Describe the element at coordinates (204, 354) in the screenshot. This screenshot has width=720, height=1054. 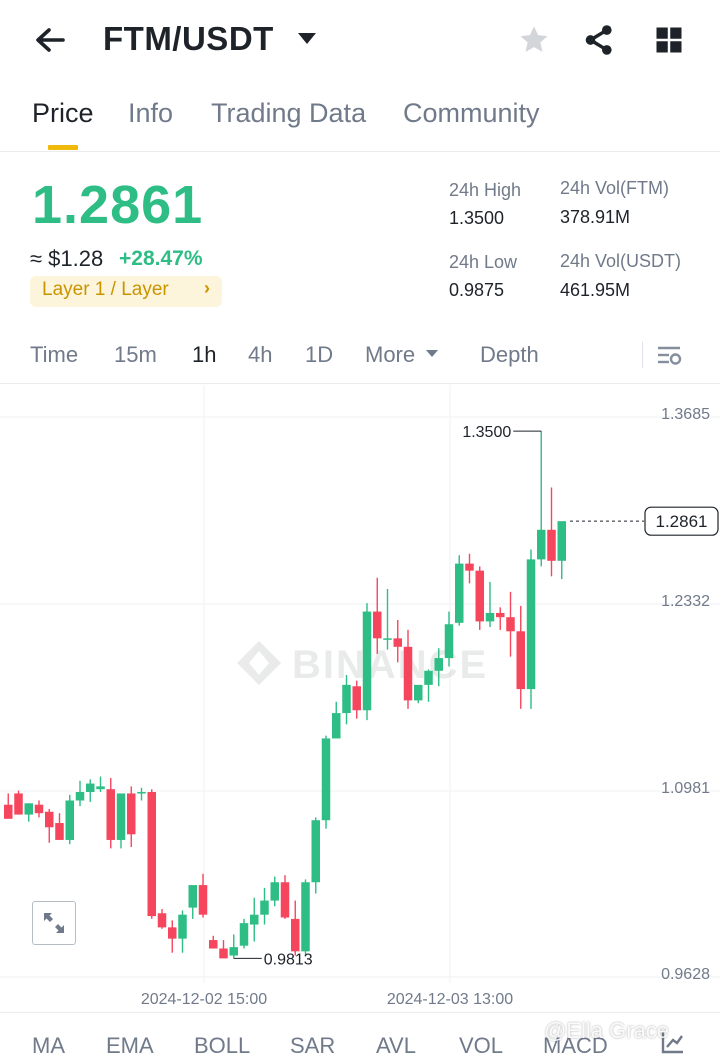
I see `interval-1h: 1h` at that location.